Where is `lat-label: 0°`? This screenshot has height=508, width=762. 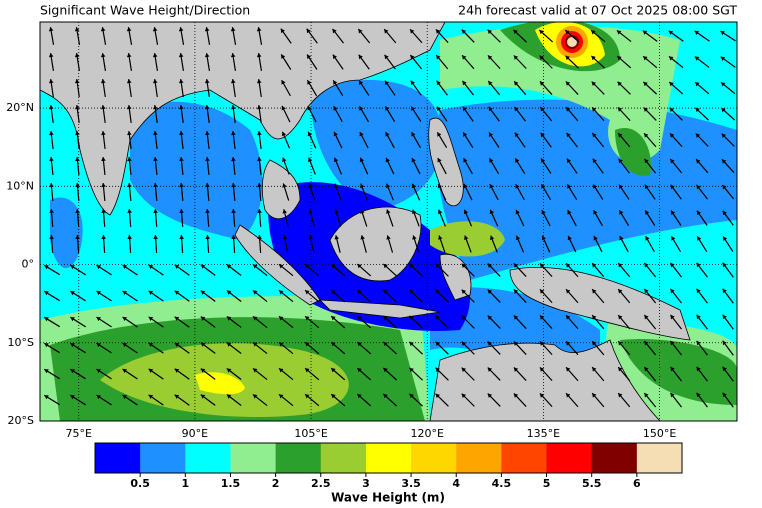
lat-label: 0° is located at coordinates (28, 264).